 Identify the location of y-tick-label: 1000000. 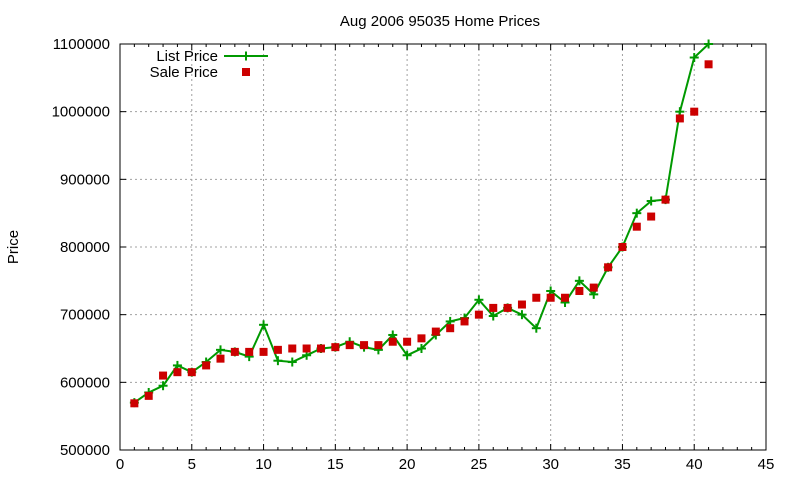
(81, 112).